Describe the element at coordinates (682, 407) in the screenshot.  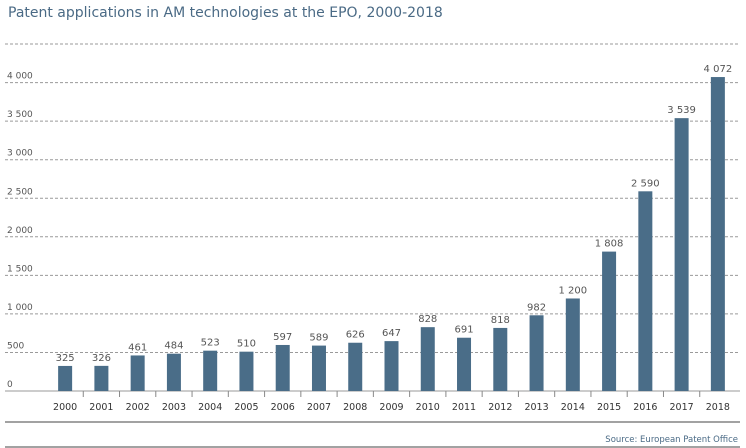
I see `x-tick-label: 2017` at that location.